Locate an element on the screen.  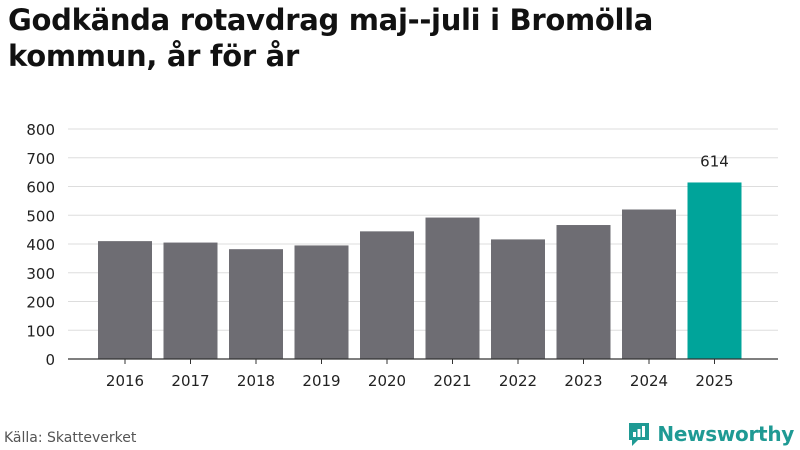
bar-2025 is located at coordinates (714, 270).